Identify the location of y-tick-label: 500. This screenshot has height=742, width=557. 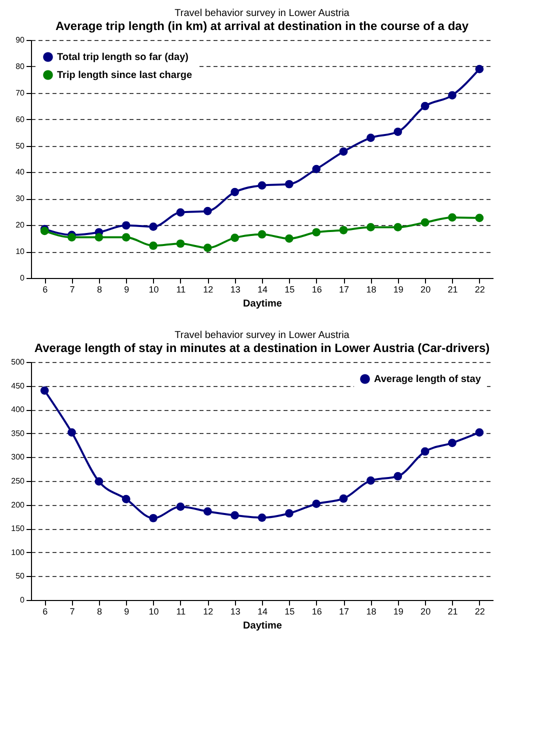
(18, 362).